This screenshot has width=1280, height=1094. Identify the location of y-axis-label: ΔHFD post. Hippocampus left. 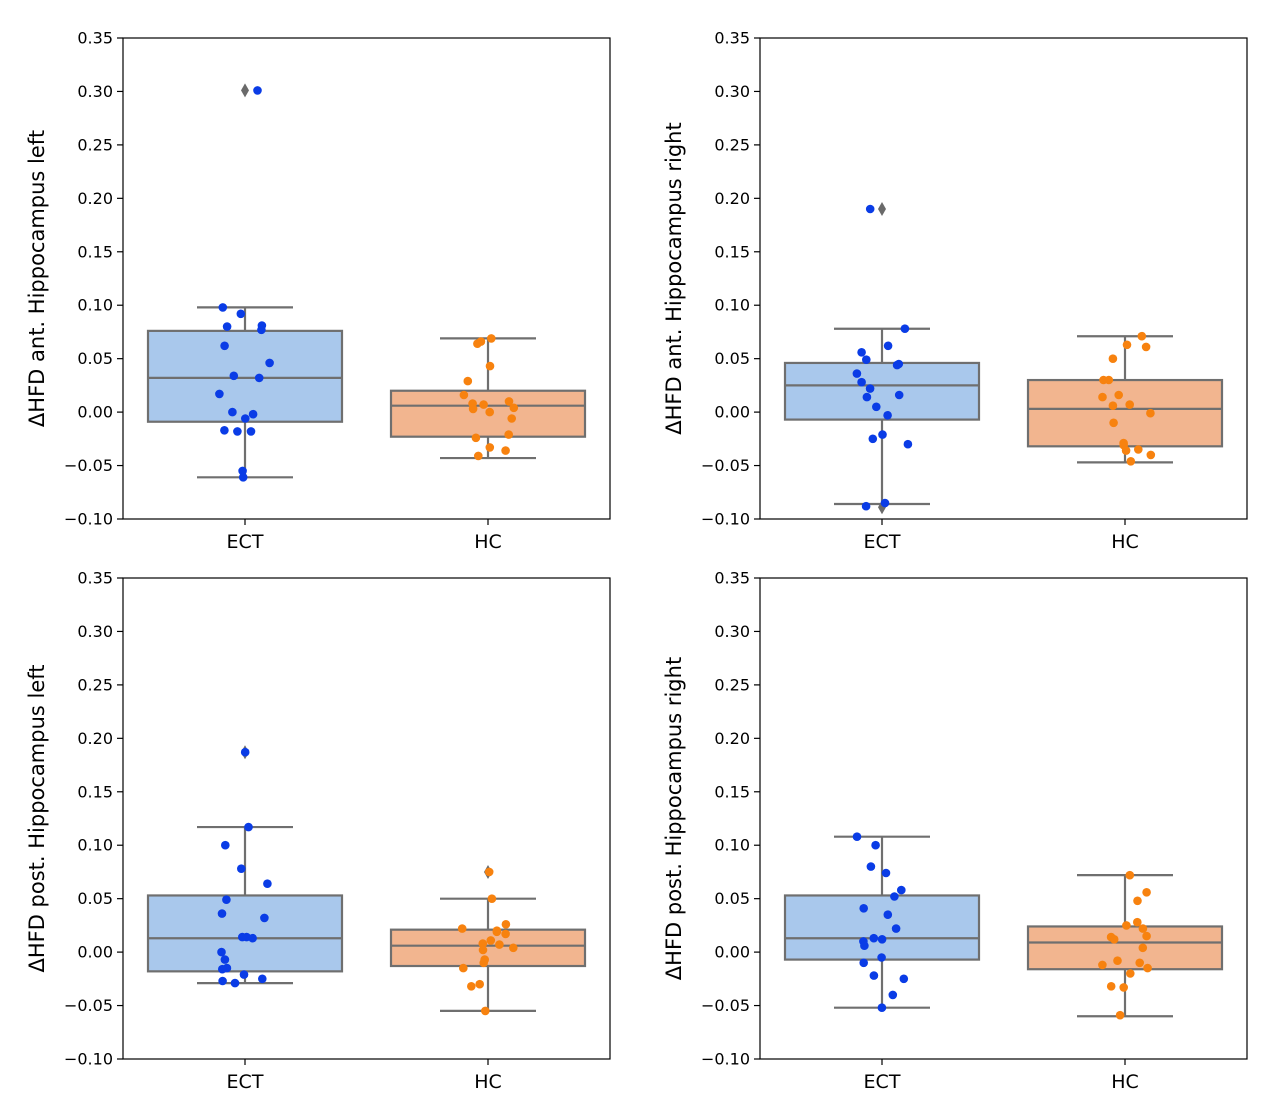
(37, 818).